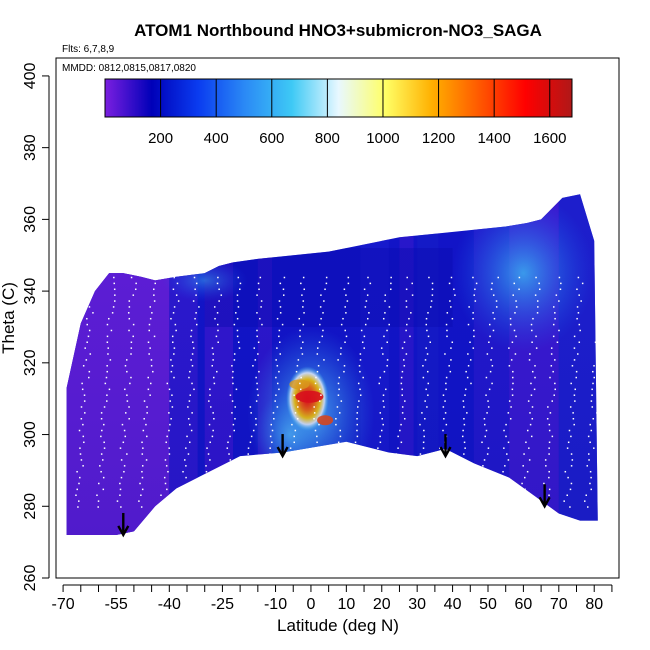  Describe the element at coordinates (30, 506) in the screenshot. I see `y-tick-label: 280` at that location.